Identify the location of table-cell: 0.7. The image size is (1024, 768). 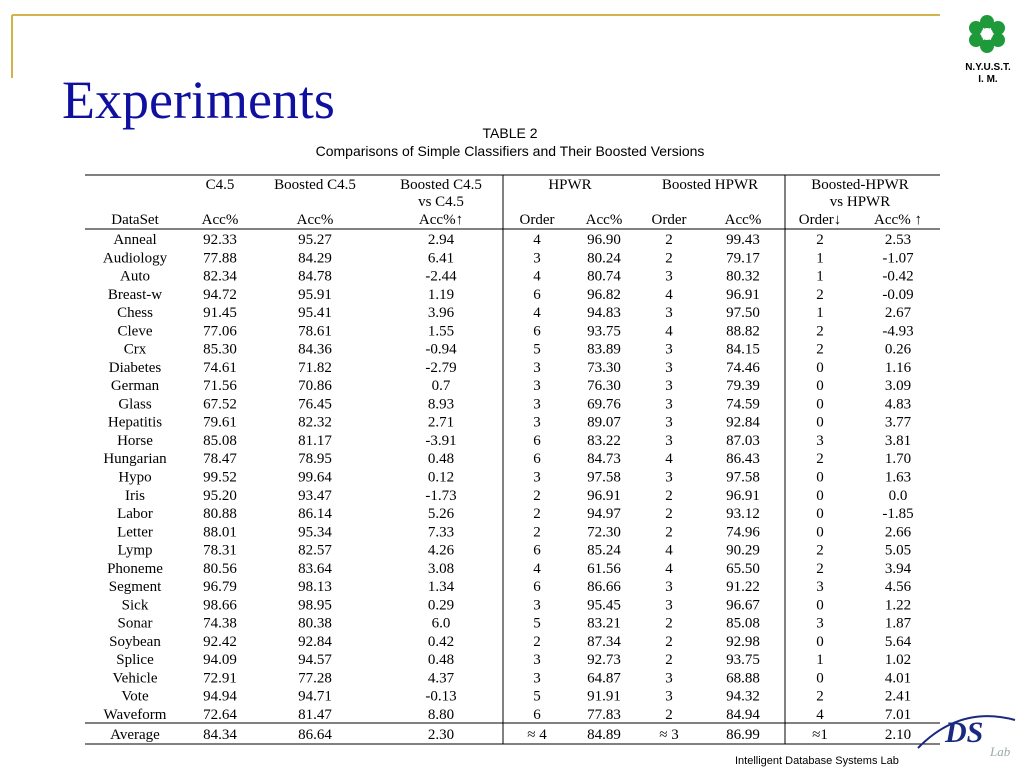
(441, 386).